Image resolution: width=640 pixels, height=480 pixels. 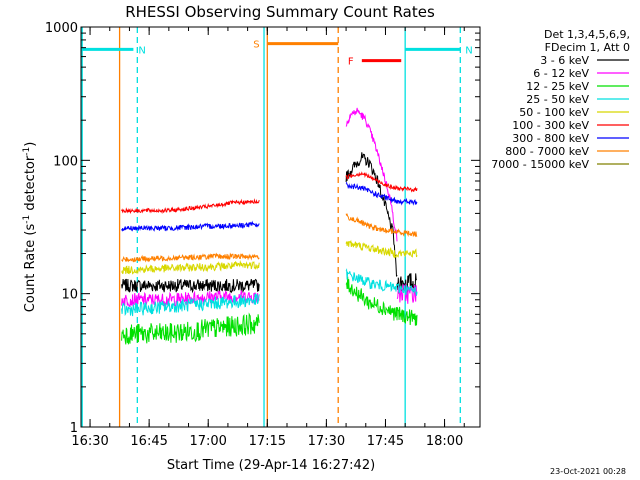 I want to click on y-axis-label: Count Rate (s-1 detector-1), so click(x=30, y=227).